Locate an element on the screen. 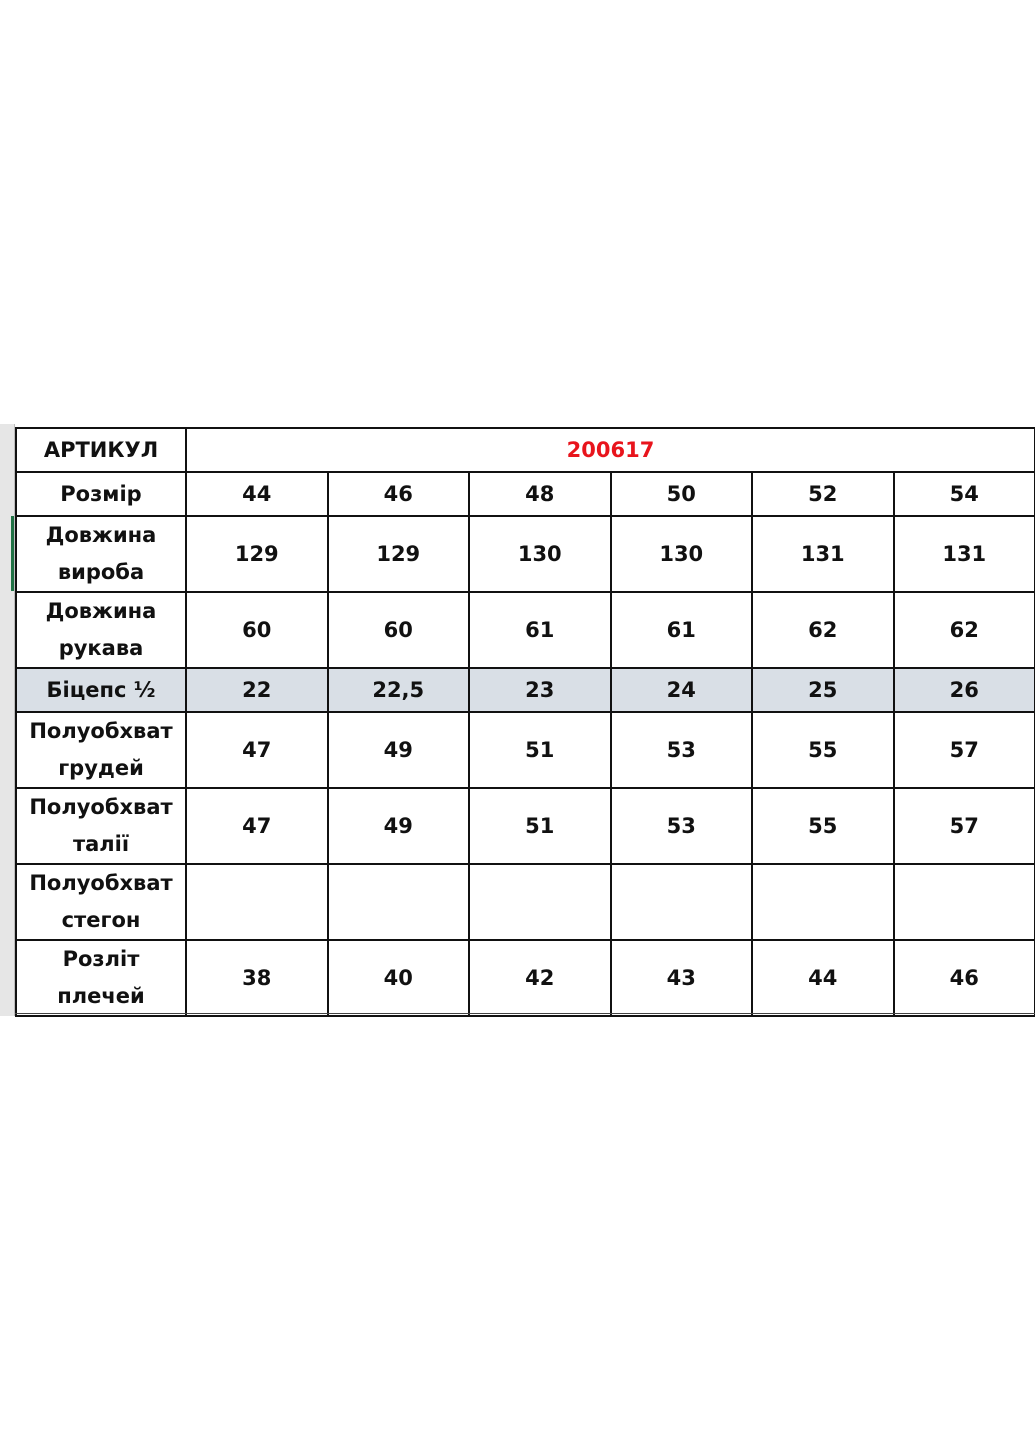 The width and height of the screenshot is (1035, 1440). table-row: Довжина виробa 129 129 130 130 131 131 is located at coordinates (525, 554).